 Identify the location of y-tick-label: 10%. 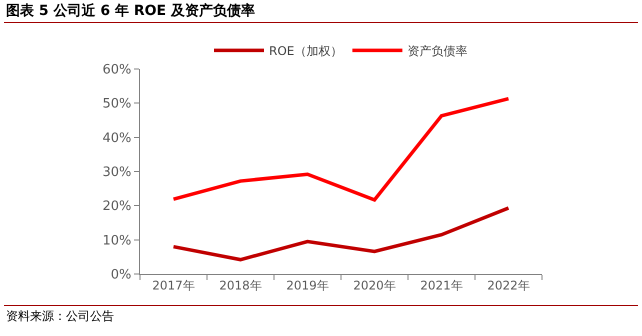
(117, 240).